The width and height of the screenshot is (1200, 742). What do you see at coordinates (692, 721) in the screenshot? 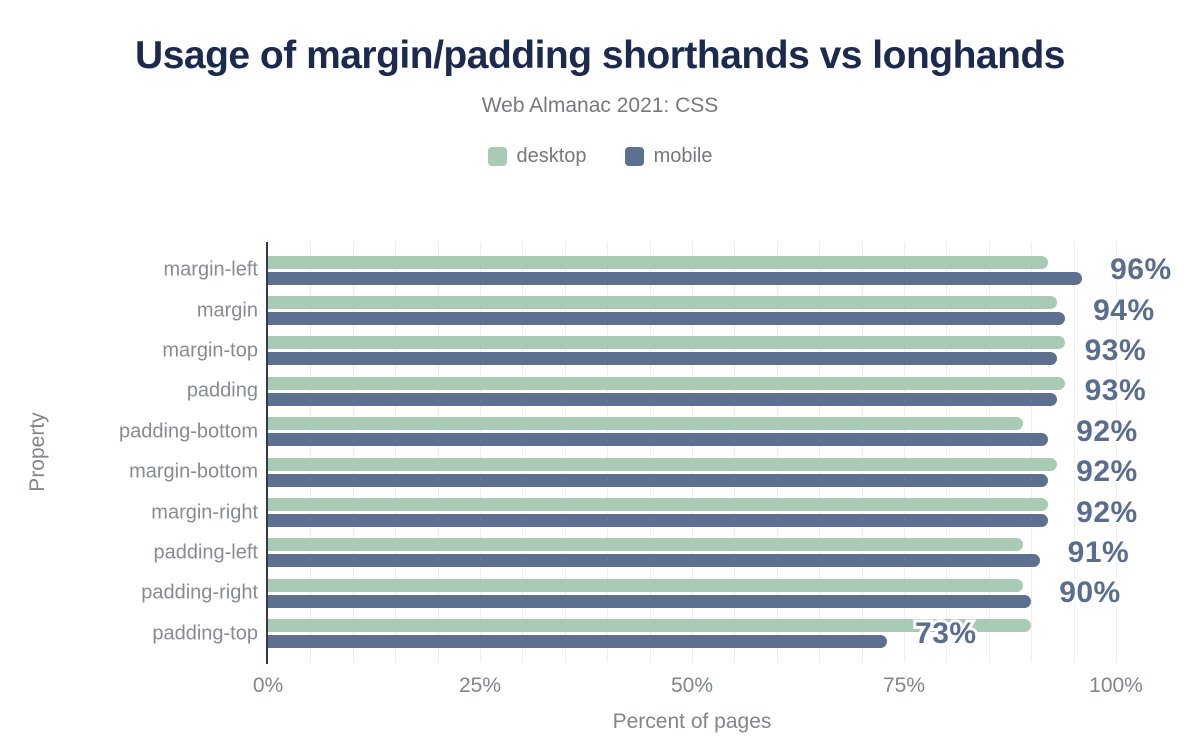
I see `x-axis-title: Percent of pages` at bounding box center [692, 721].